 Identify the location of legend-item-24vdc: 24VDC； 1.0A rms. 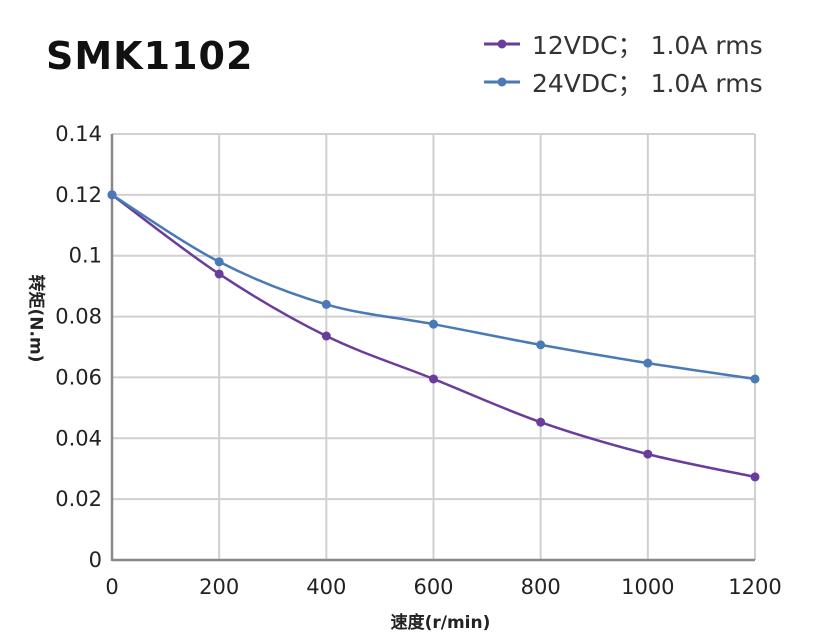
(622, 82).